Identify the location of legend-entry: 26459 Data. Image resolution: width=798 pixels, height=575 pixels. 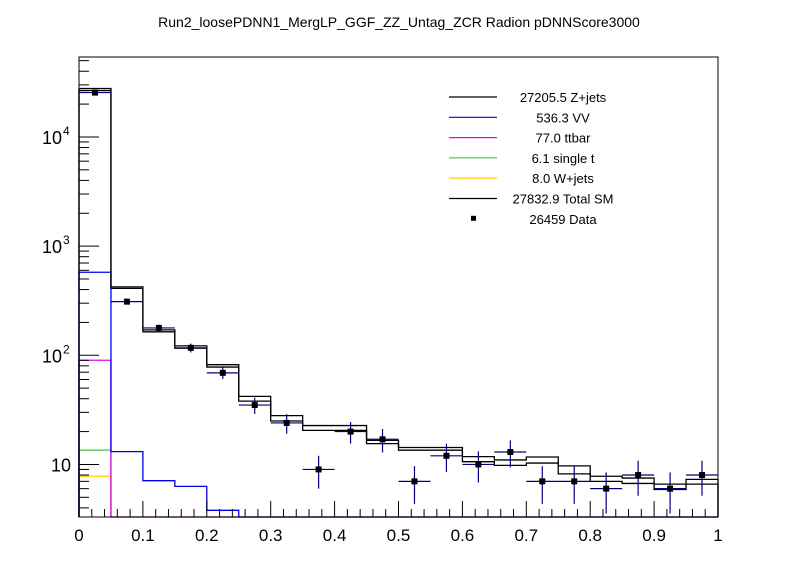
(534, 219).